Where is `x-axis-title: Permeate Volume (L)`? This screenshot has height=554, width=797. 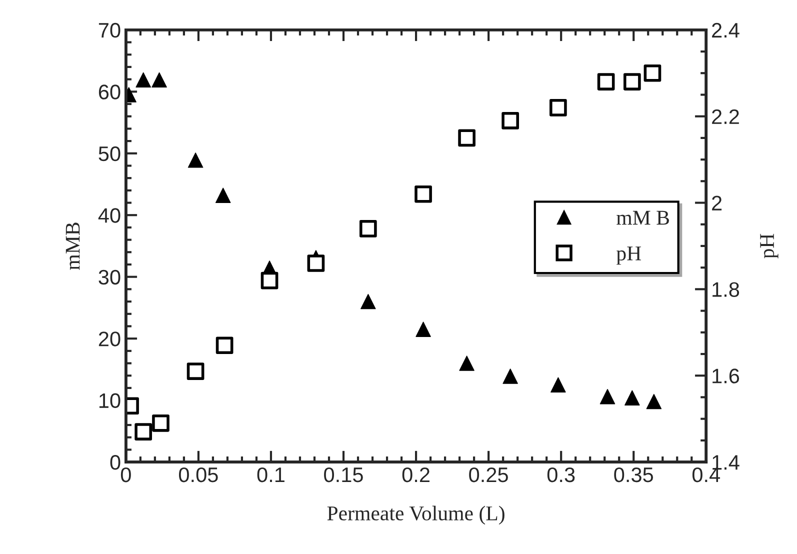 x-axis-title: Permeate Volume (L) is located at coordinates (415, 515).